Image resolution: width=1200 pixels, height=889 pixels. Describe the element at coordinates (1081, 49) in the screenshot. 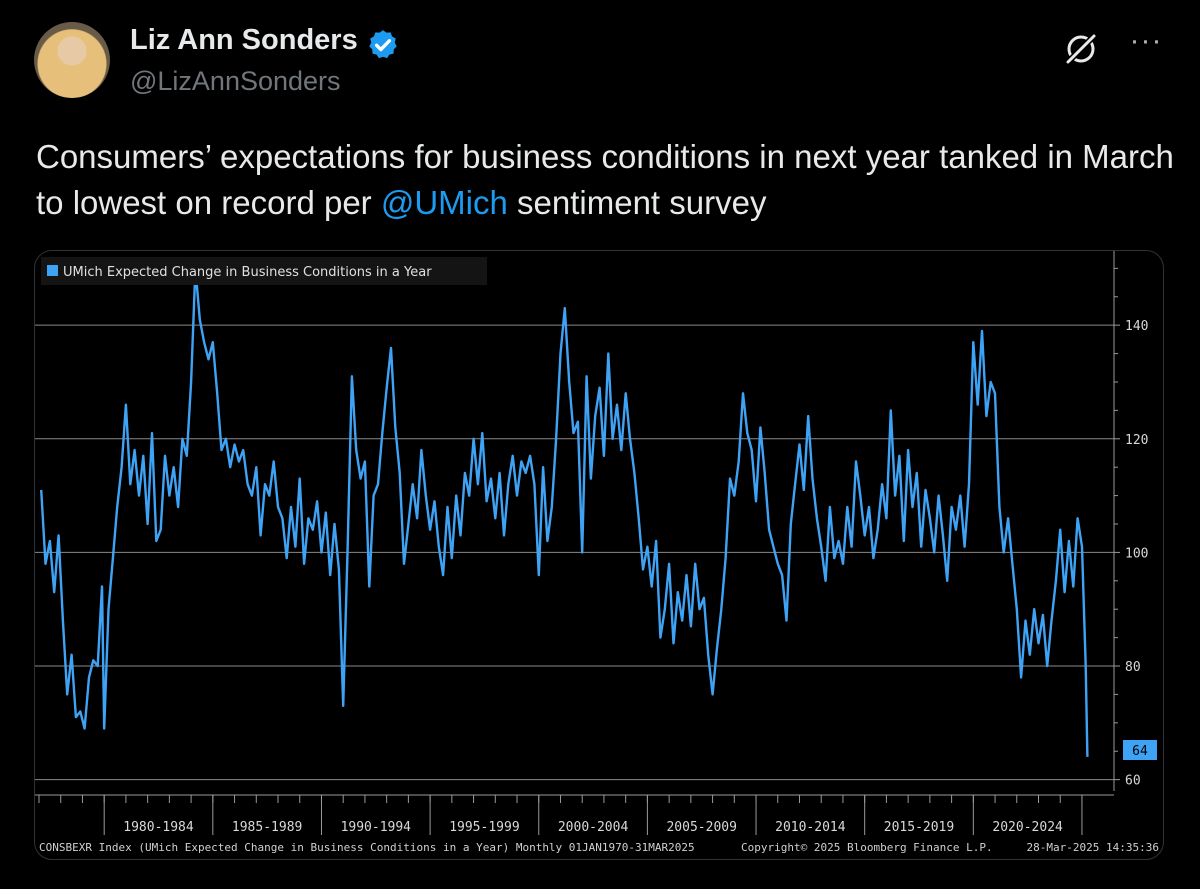

I see `grok-icon` at that location.